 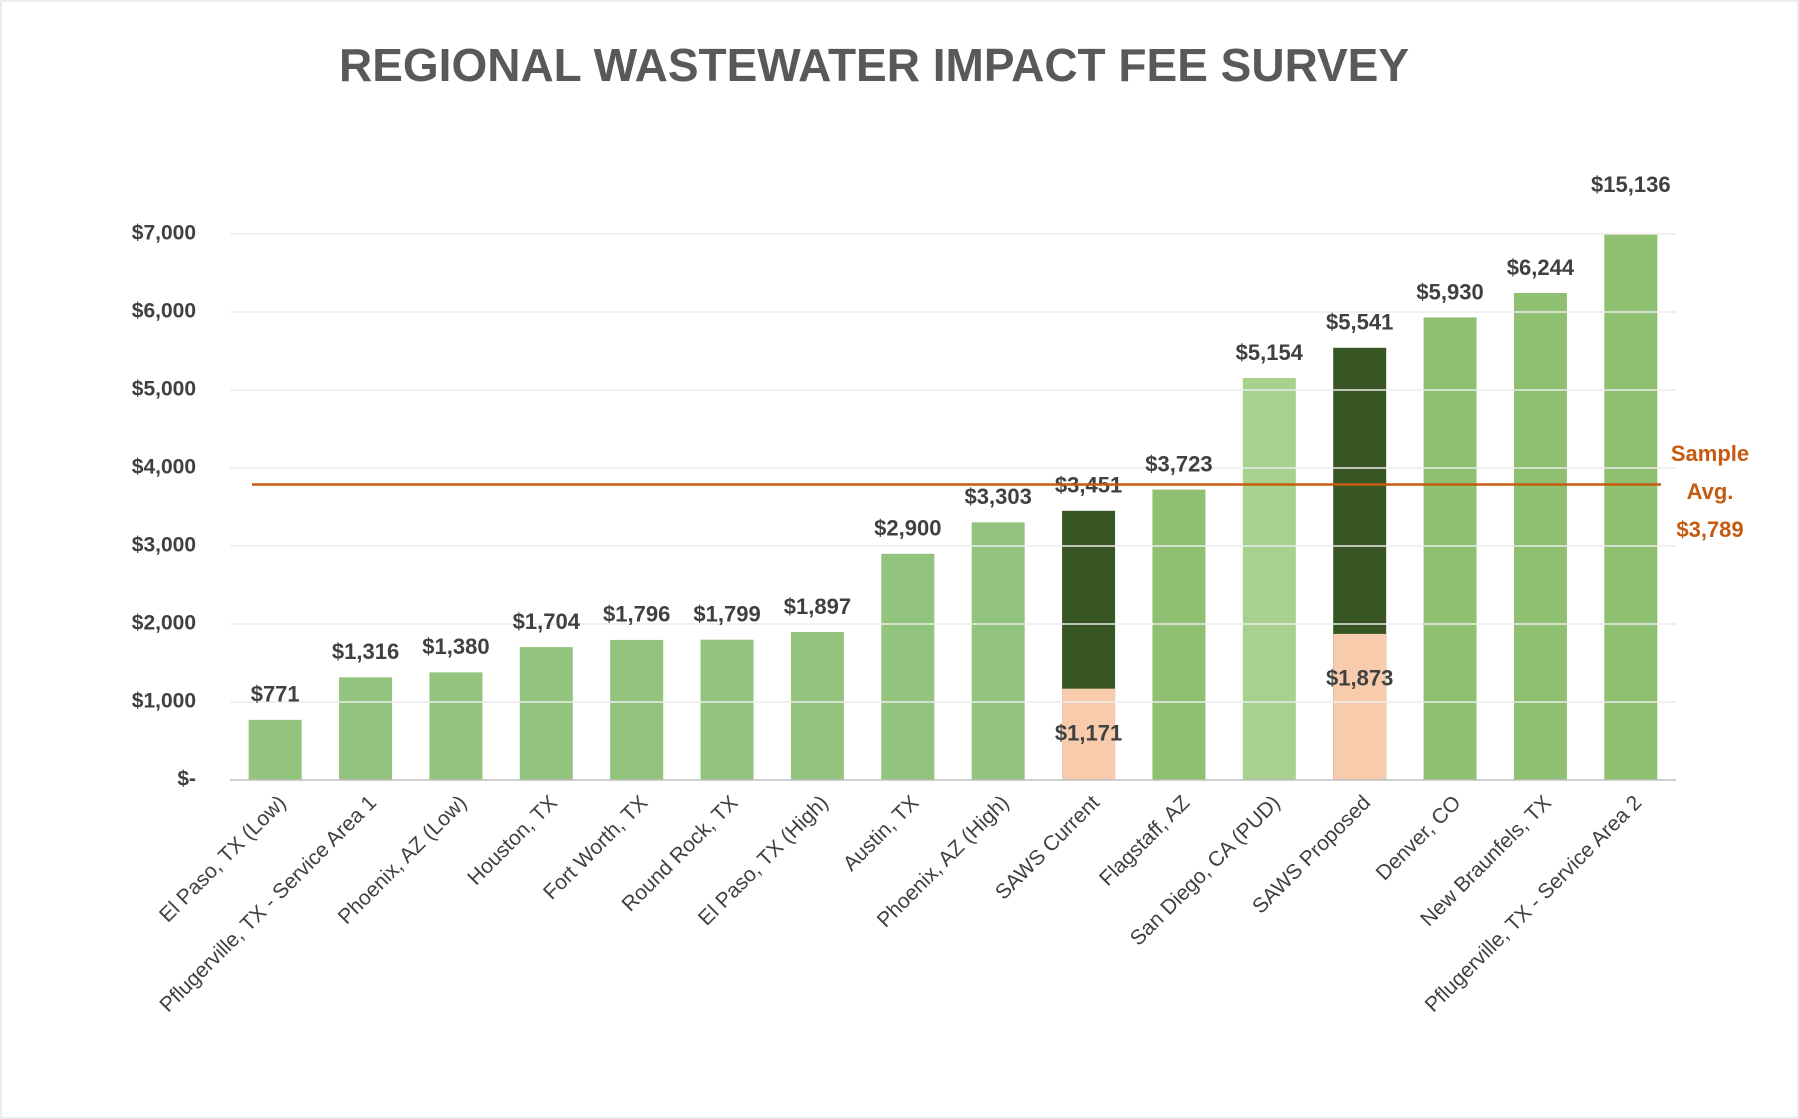 What do you see at coordinates (1710, 491) in the screenshot?
I see `reference-label: Avg.` at bounding box center [1710, 491].